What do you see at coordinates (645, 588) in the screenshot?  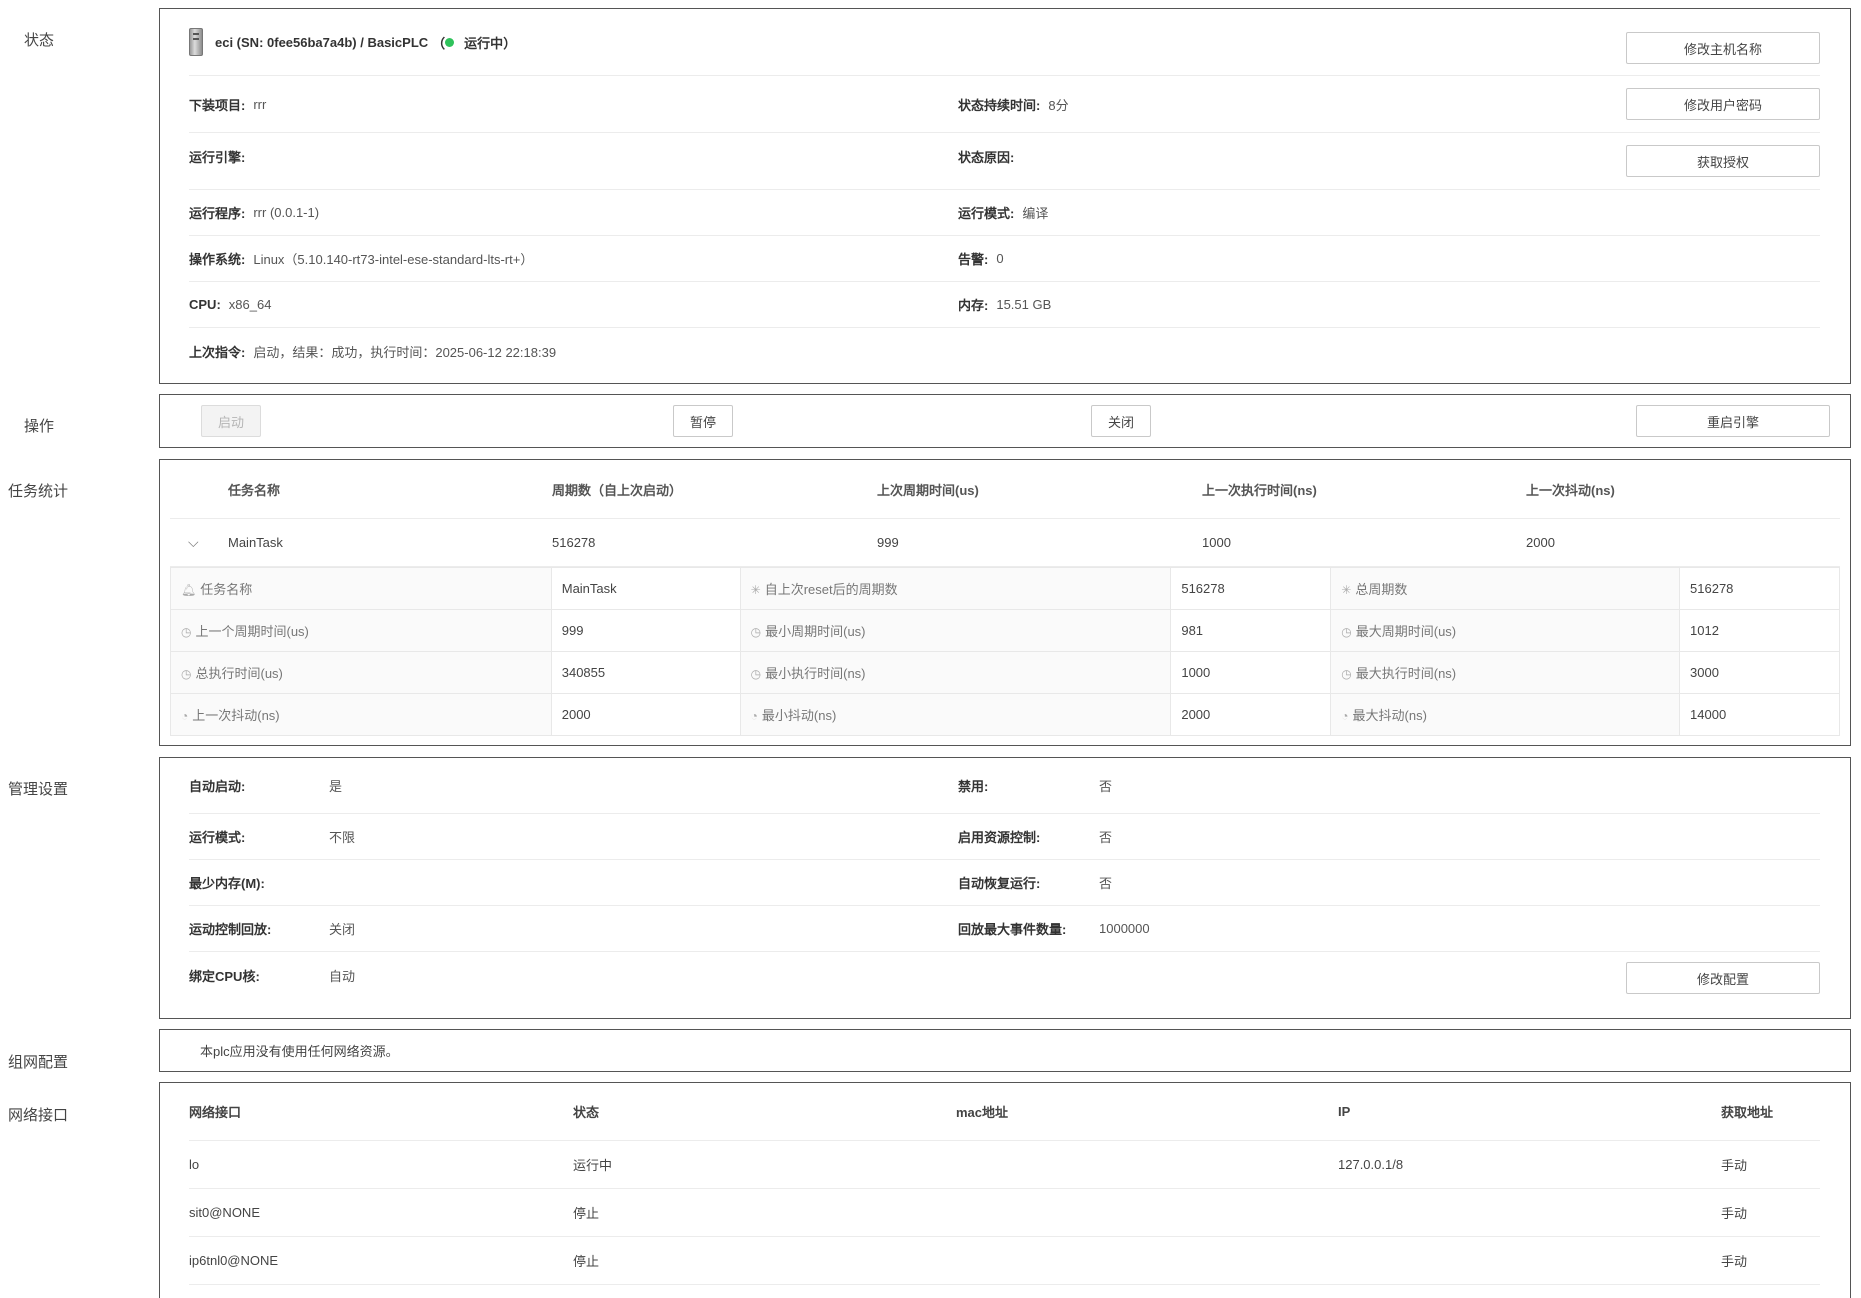 I see `task-detail-value: MainTask` at bounding box center [645, 588].